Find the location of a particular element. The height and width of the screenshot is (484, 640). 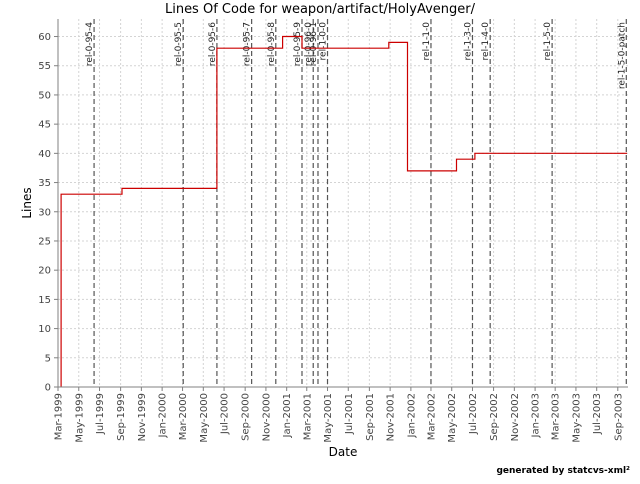

x-tick-label: Sep-1999 is located at coordinates (121, 417).